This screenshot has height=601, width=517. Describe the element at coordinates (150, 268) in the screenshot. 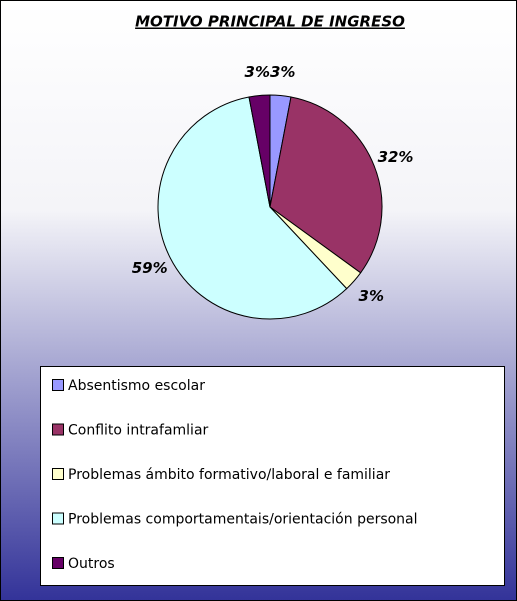

I see `value-label: 59%` at that location.